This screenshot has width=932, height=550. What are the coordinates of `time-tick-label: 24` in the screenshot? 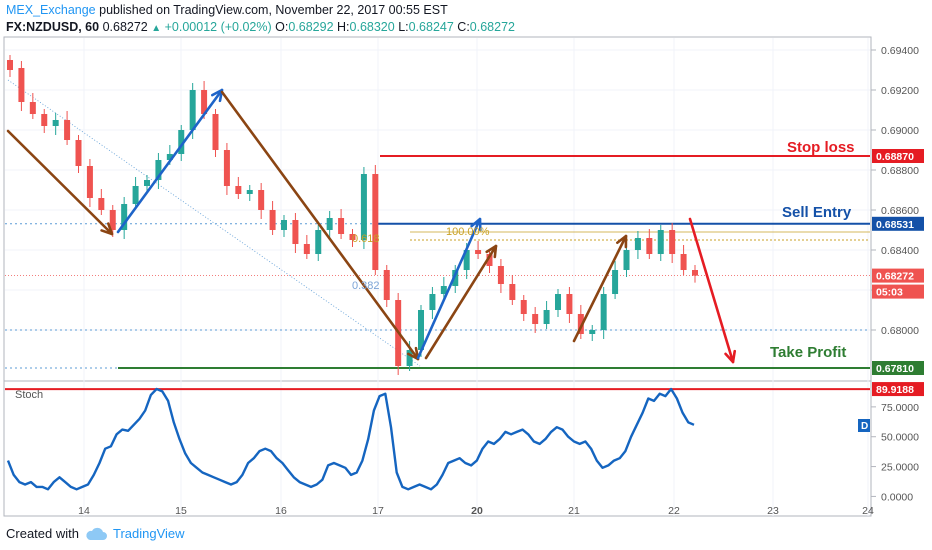 It's located at (868, 511).